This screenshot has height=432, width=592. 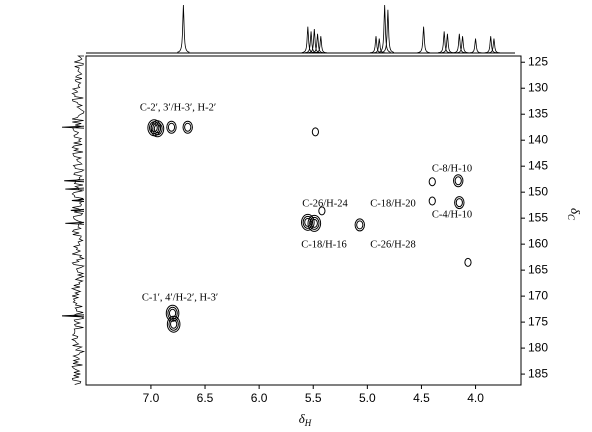 What do you see at coordinates (452, 214) in the screenshot?
I see `peak-annotation: C-4/H-10` at bounding box center [452, 214].